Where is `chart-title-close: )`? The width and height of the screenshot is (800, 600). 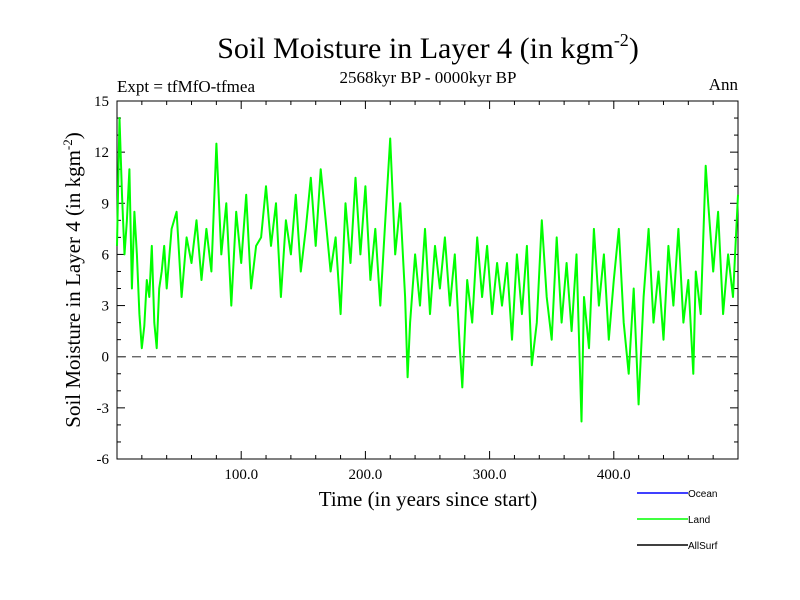 chart-title-close: ) is located at coordinates (634, 48).